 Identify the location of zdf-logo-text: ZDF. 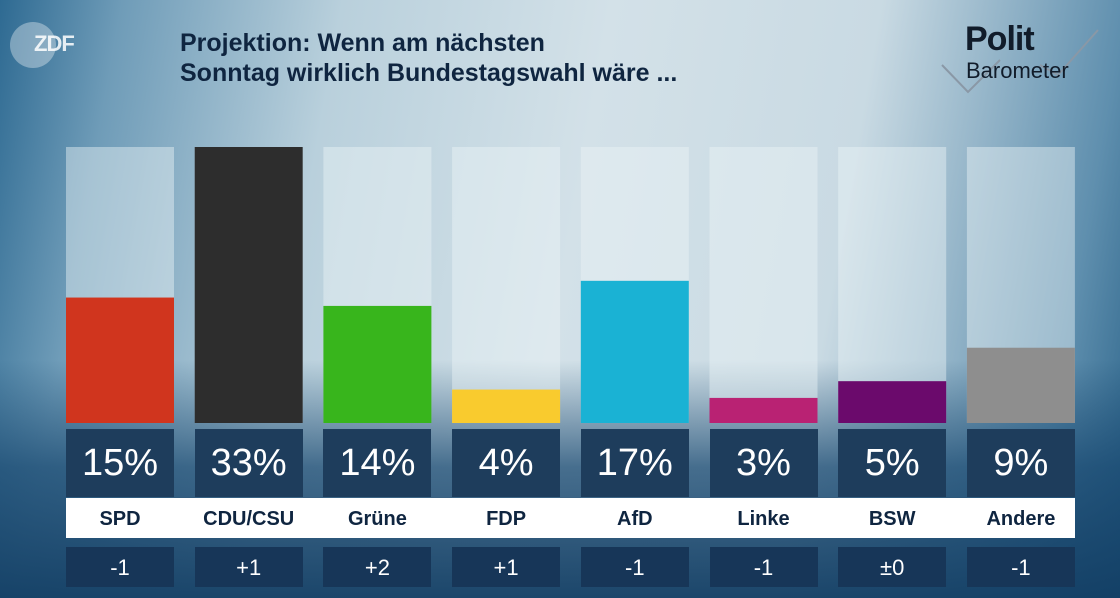
(54, 43).